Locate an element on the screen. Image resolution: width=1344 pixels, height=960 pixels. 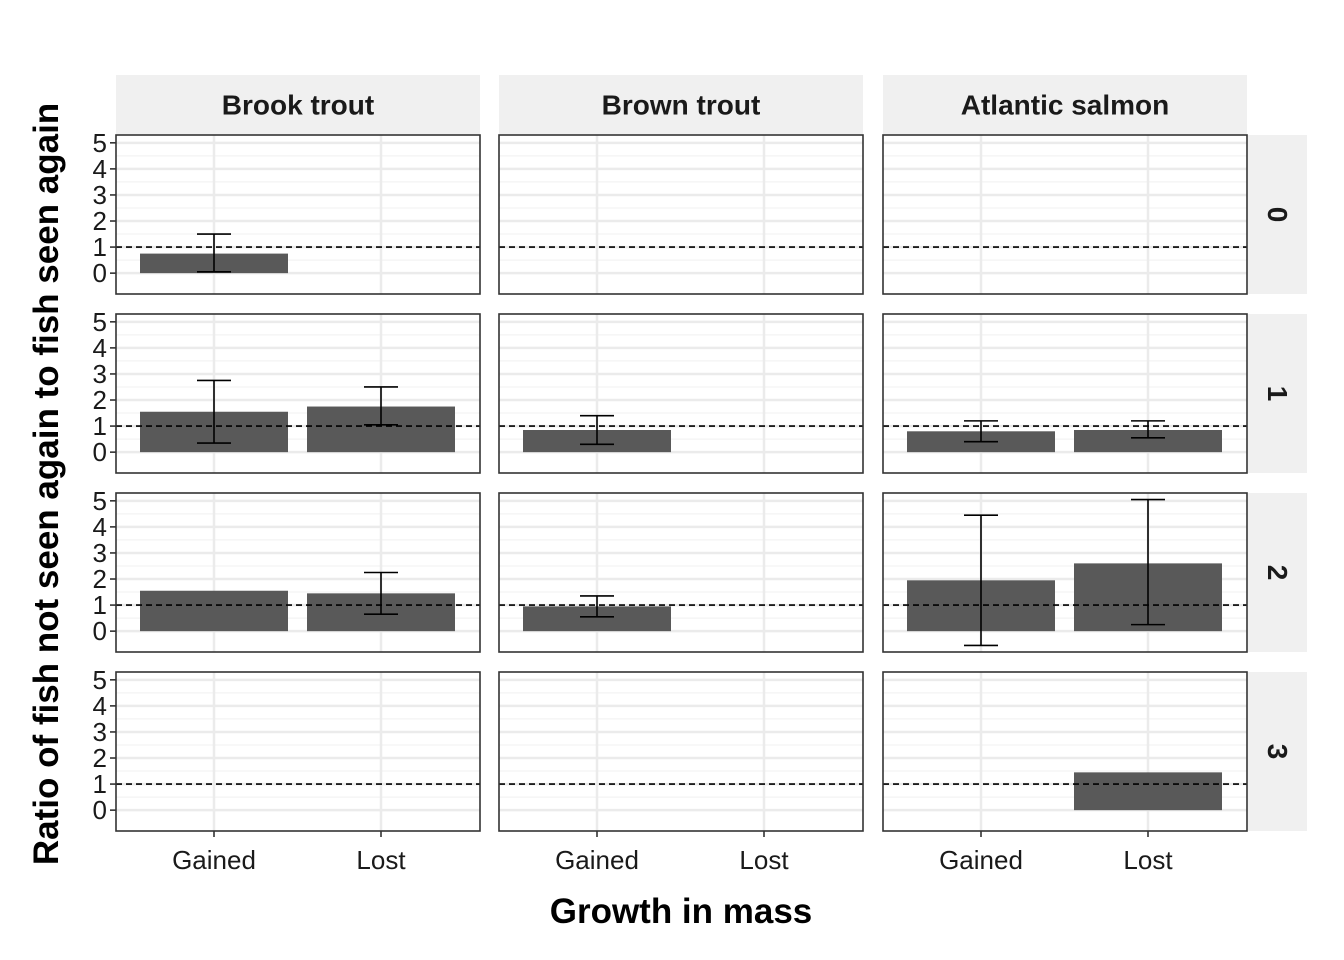
row-strip-label: 3 is located at coordinates (1277, 752).